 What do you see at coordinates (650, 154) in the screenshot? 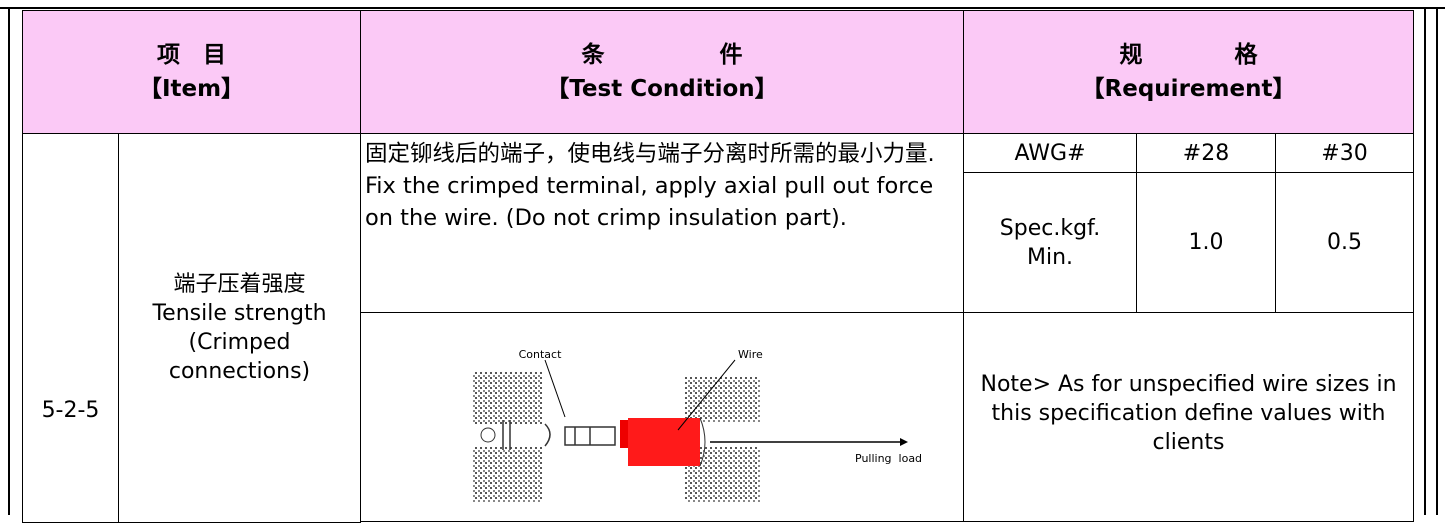
I see `condition-cn: 固定铆线后的端子，使电线与端子分离时所需的最小力量.` at bounding box center [650, 154].